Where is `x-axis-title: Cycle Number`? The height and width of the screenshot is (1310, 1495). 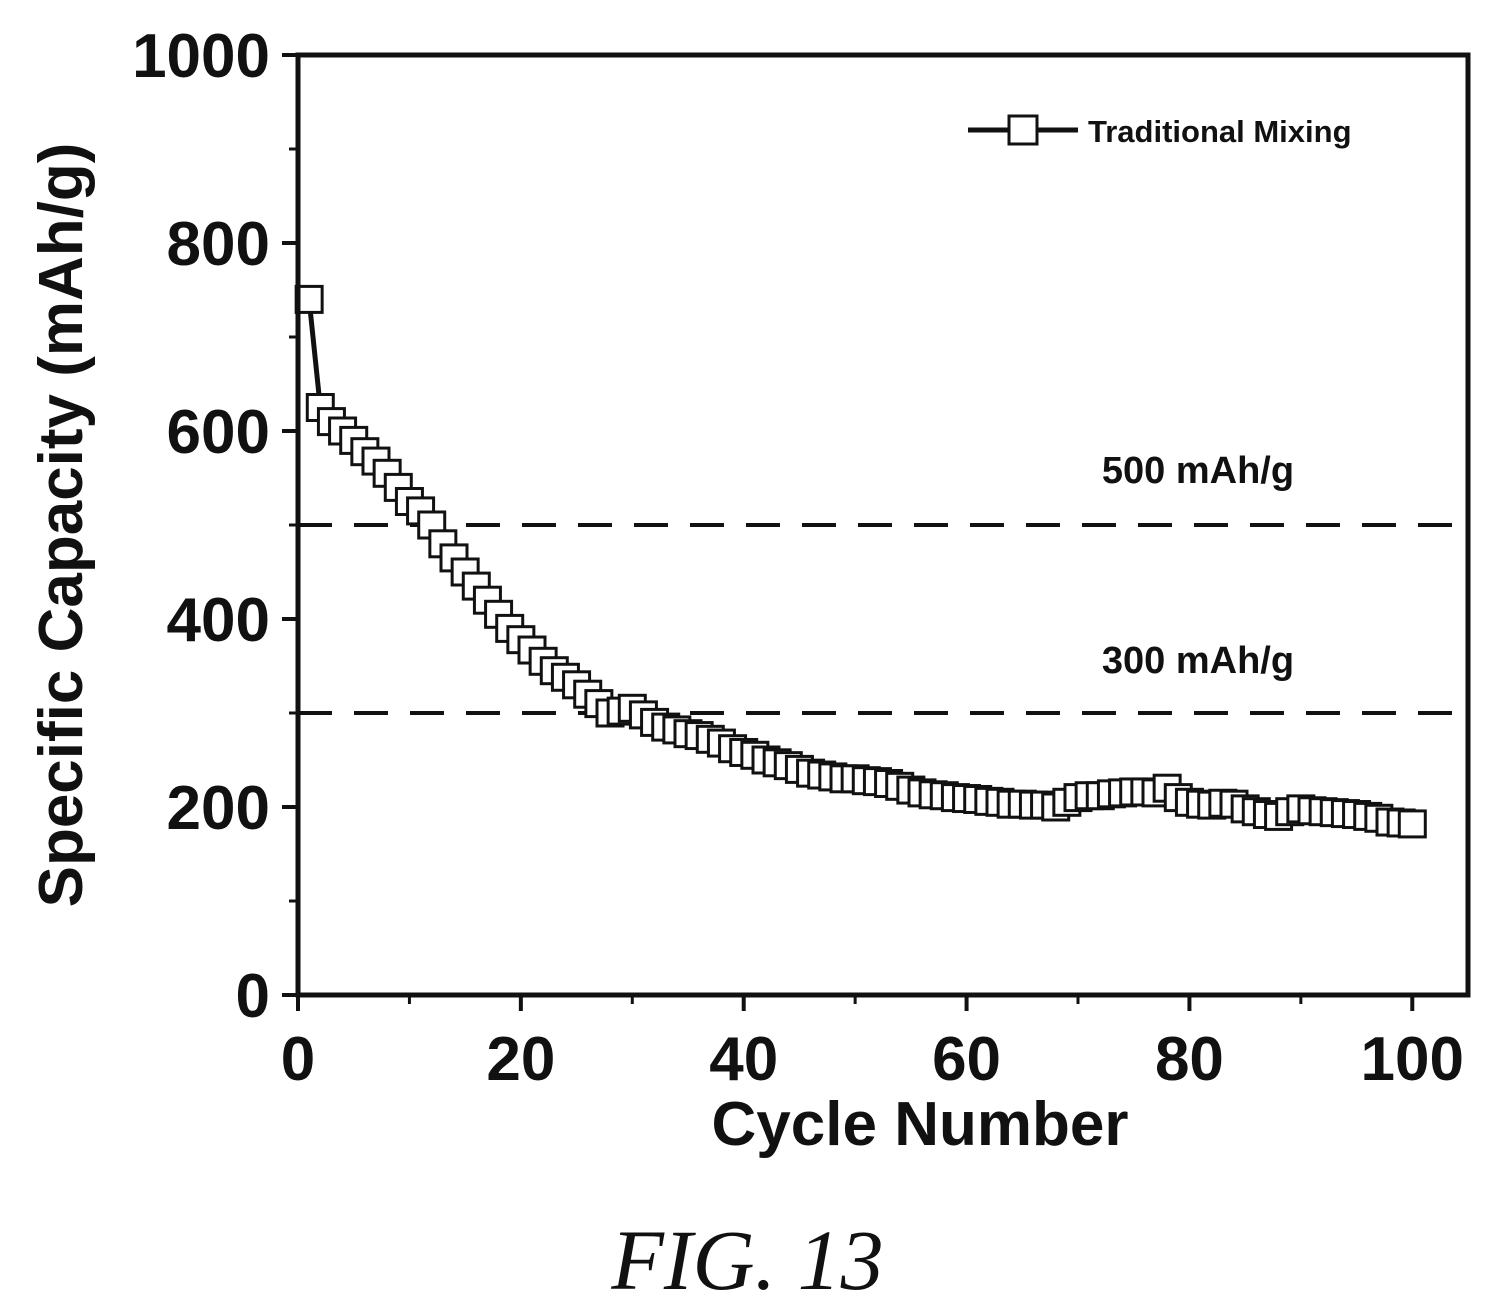
x-axis-title: Cycle Number is located at coordinates (920, 1124).